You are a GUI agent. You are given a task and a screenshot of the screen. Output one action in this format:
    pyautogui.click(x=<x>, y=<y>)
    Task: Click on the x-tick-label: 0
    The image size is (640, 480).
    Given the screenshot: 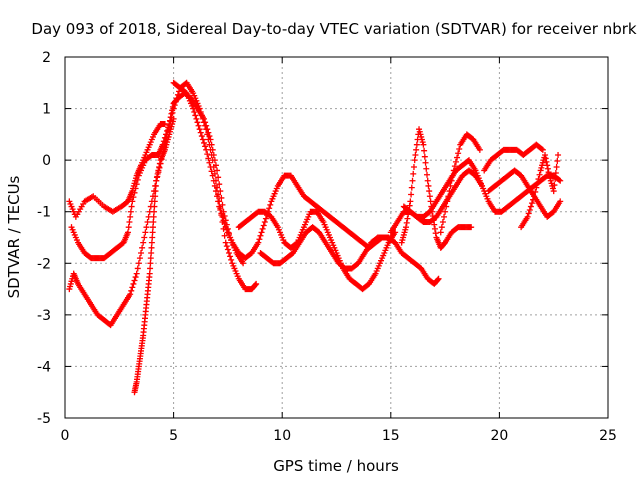 What is the action you would take?
    pyautogui.click(x=65, y=436)
    